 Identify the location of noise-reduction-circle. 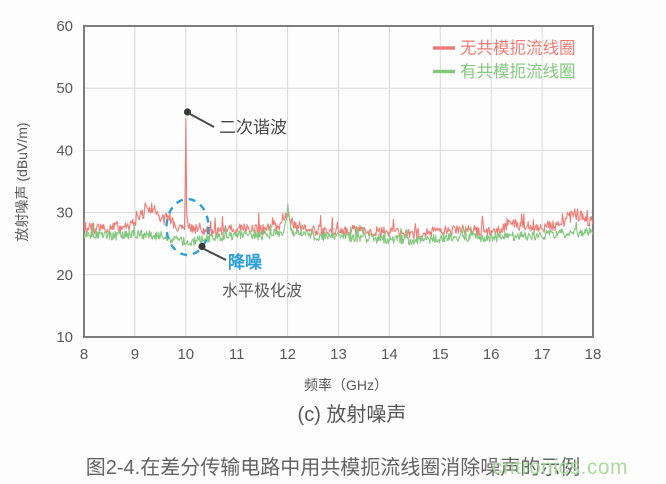
(187, 227).